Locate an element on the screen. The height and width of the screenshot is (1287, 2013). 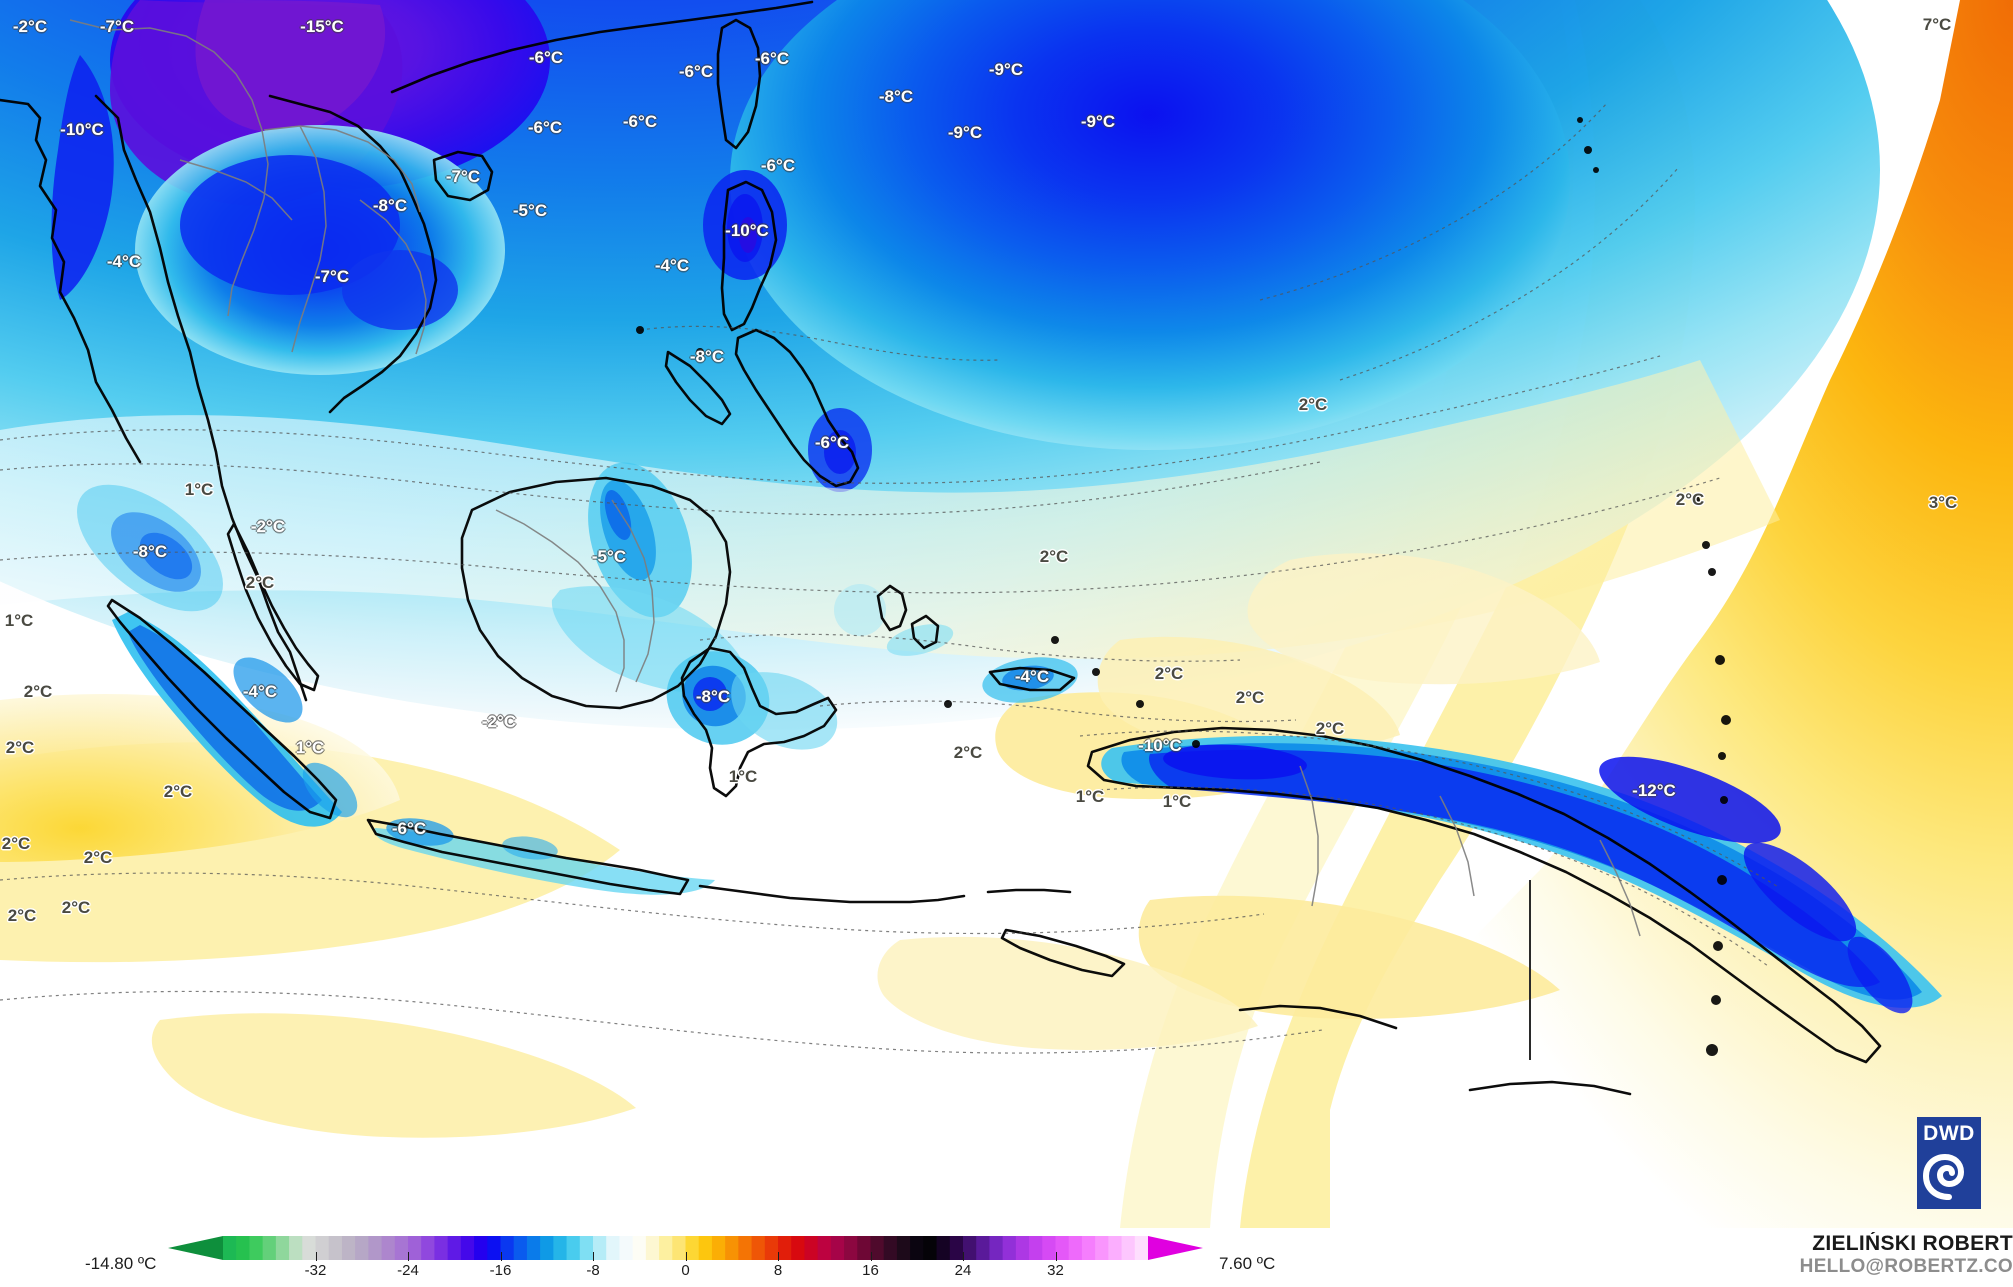
author-email: HELLO@ROBERTZ.CO is located at coordinates (1906, 1267).